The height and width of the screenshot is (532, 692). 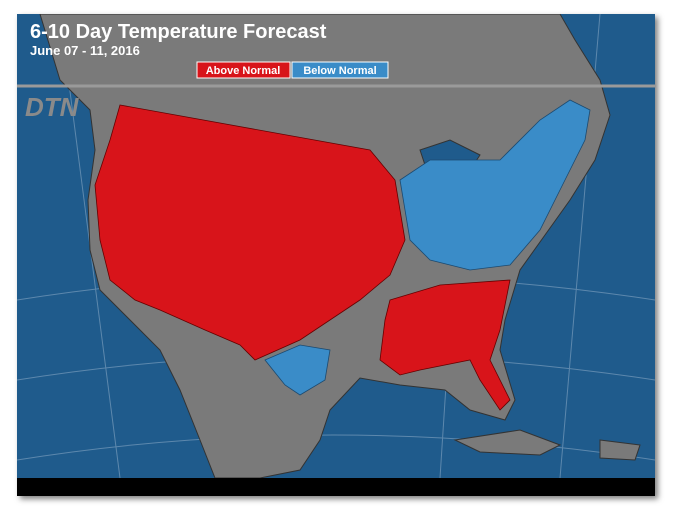 I want to click on legend-above-label: Above Normal, so click(x=243, y=71).